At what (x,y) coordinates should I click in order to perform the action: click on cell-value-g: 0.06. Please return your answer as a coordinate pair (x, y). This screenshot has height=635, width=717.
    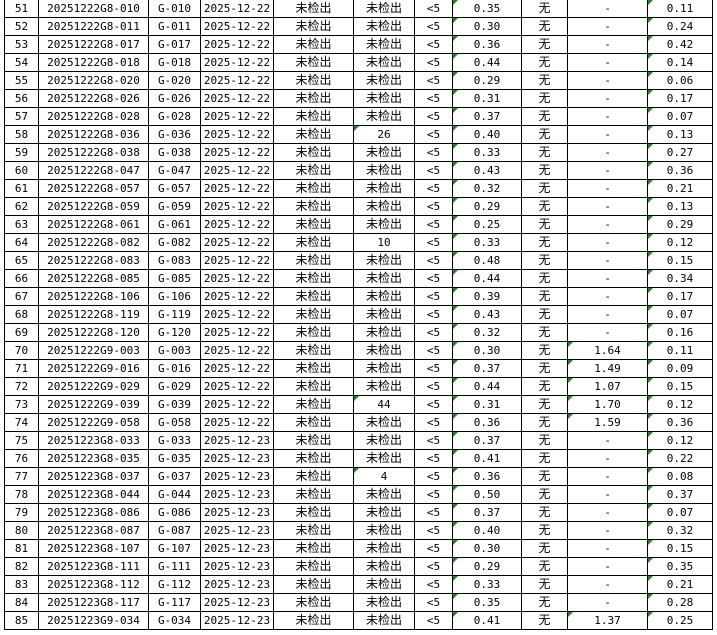
    Looking at the image, I should click on (680, 80).